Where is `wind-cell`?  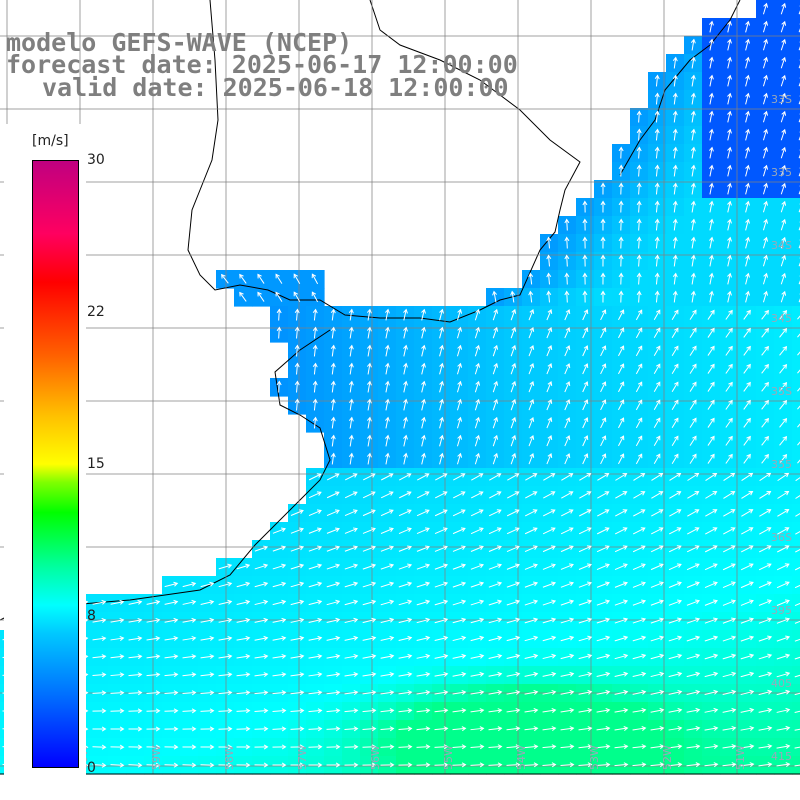 wind-cell is located at coordinates (796, 351).